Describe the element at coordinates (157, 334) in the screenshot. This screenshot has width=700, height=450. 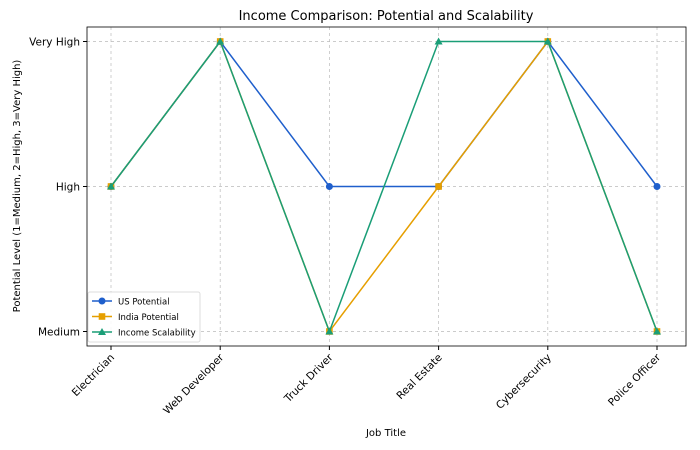
I see `legend-label: Income Scalability` at that location.